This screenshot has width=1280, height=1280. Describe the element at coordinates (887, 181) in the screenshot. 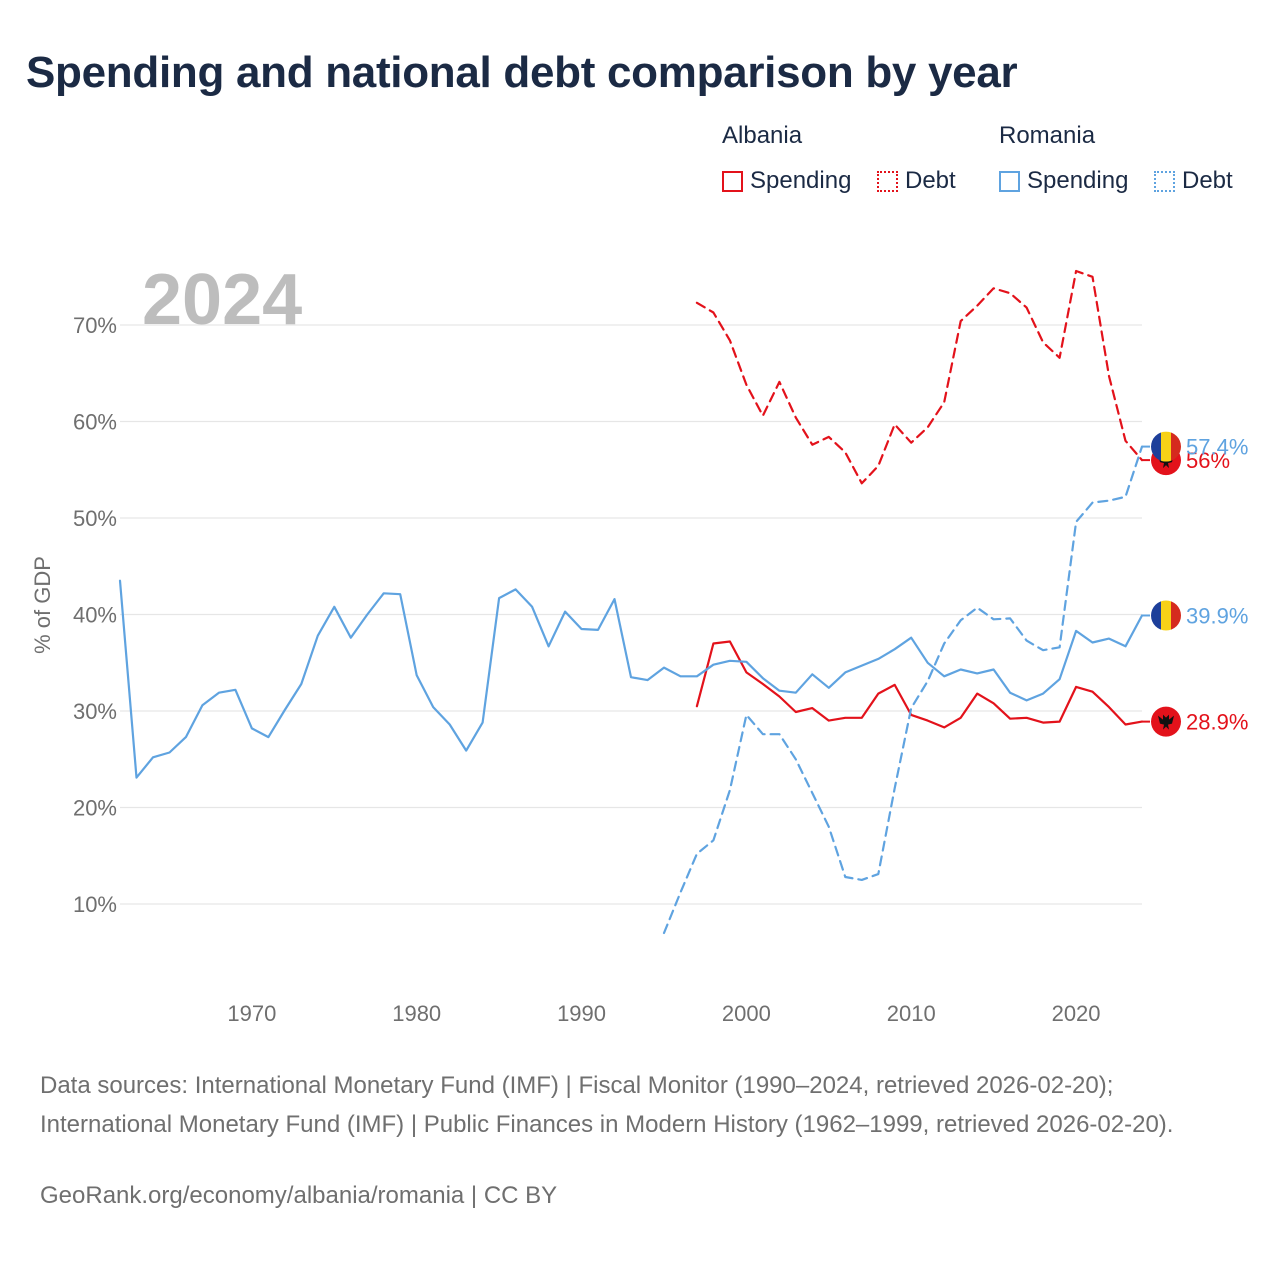

I see `legend-swatch-albania-debt` at that location.